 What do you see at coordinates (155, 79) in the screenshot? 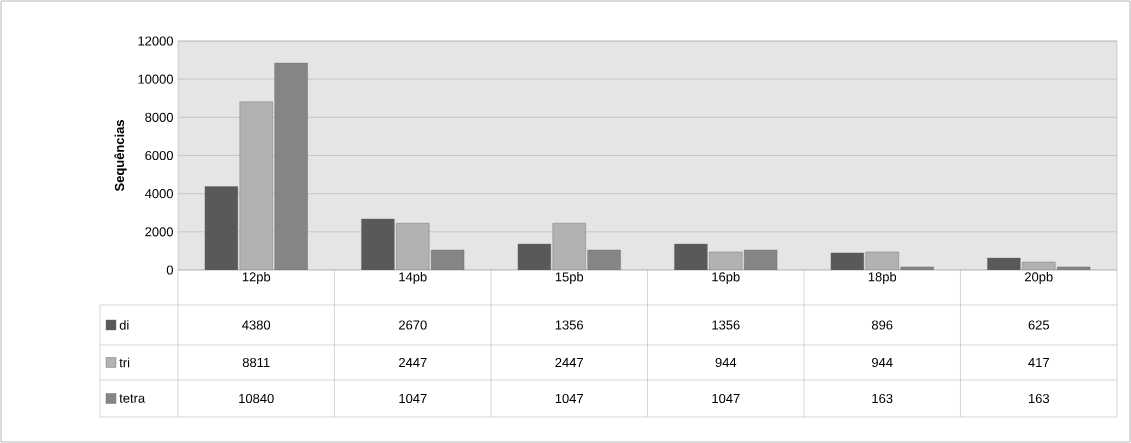
I see `y-tick-label: 10000` at bounding box center [155, 79].